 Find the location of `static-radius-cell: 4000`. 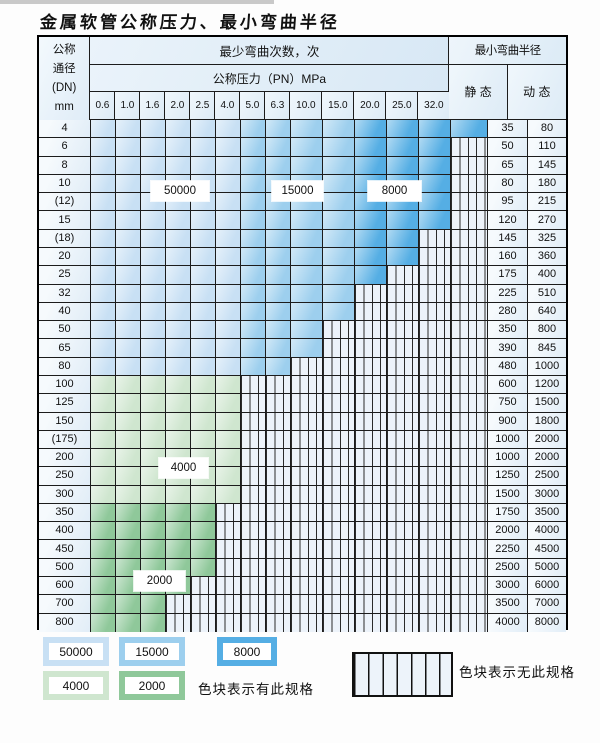

static-radius-cell: 4000 is located at coordinates (508, 622).